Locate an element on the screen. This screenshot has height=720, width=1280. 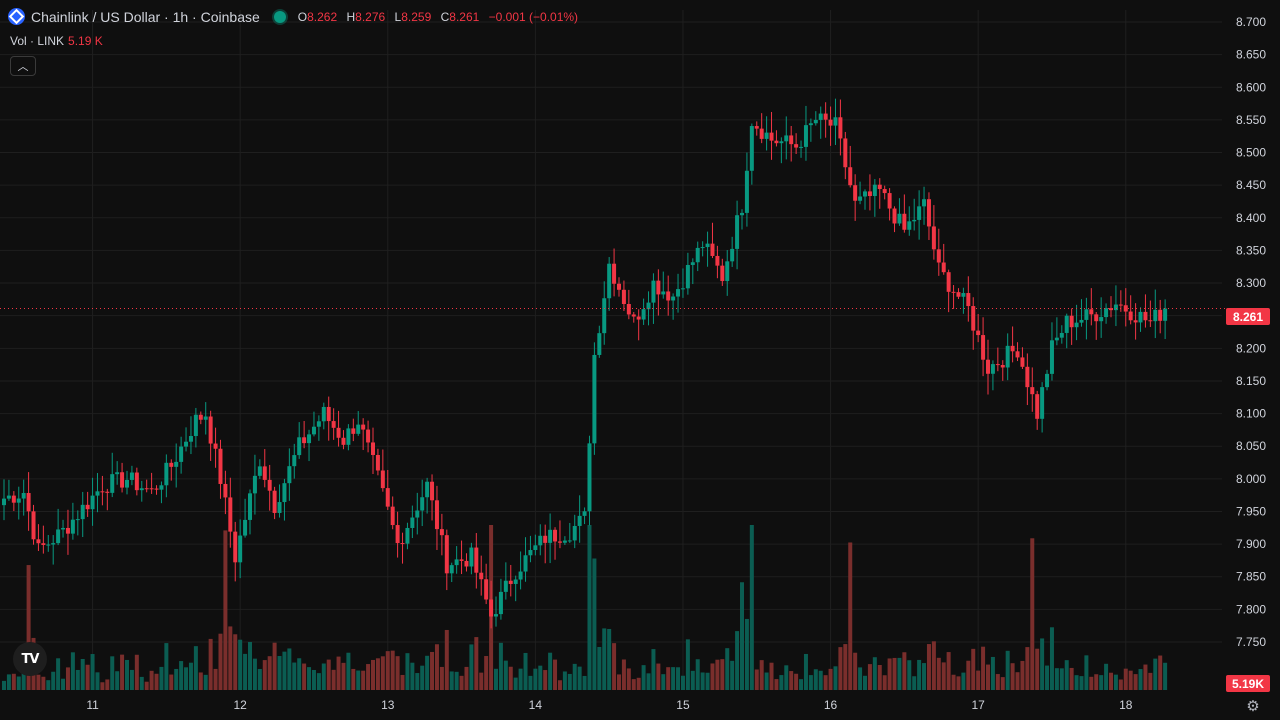
market-status-icon is located at coordinates (279, 16).